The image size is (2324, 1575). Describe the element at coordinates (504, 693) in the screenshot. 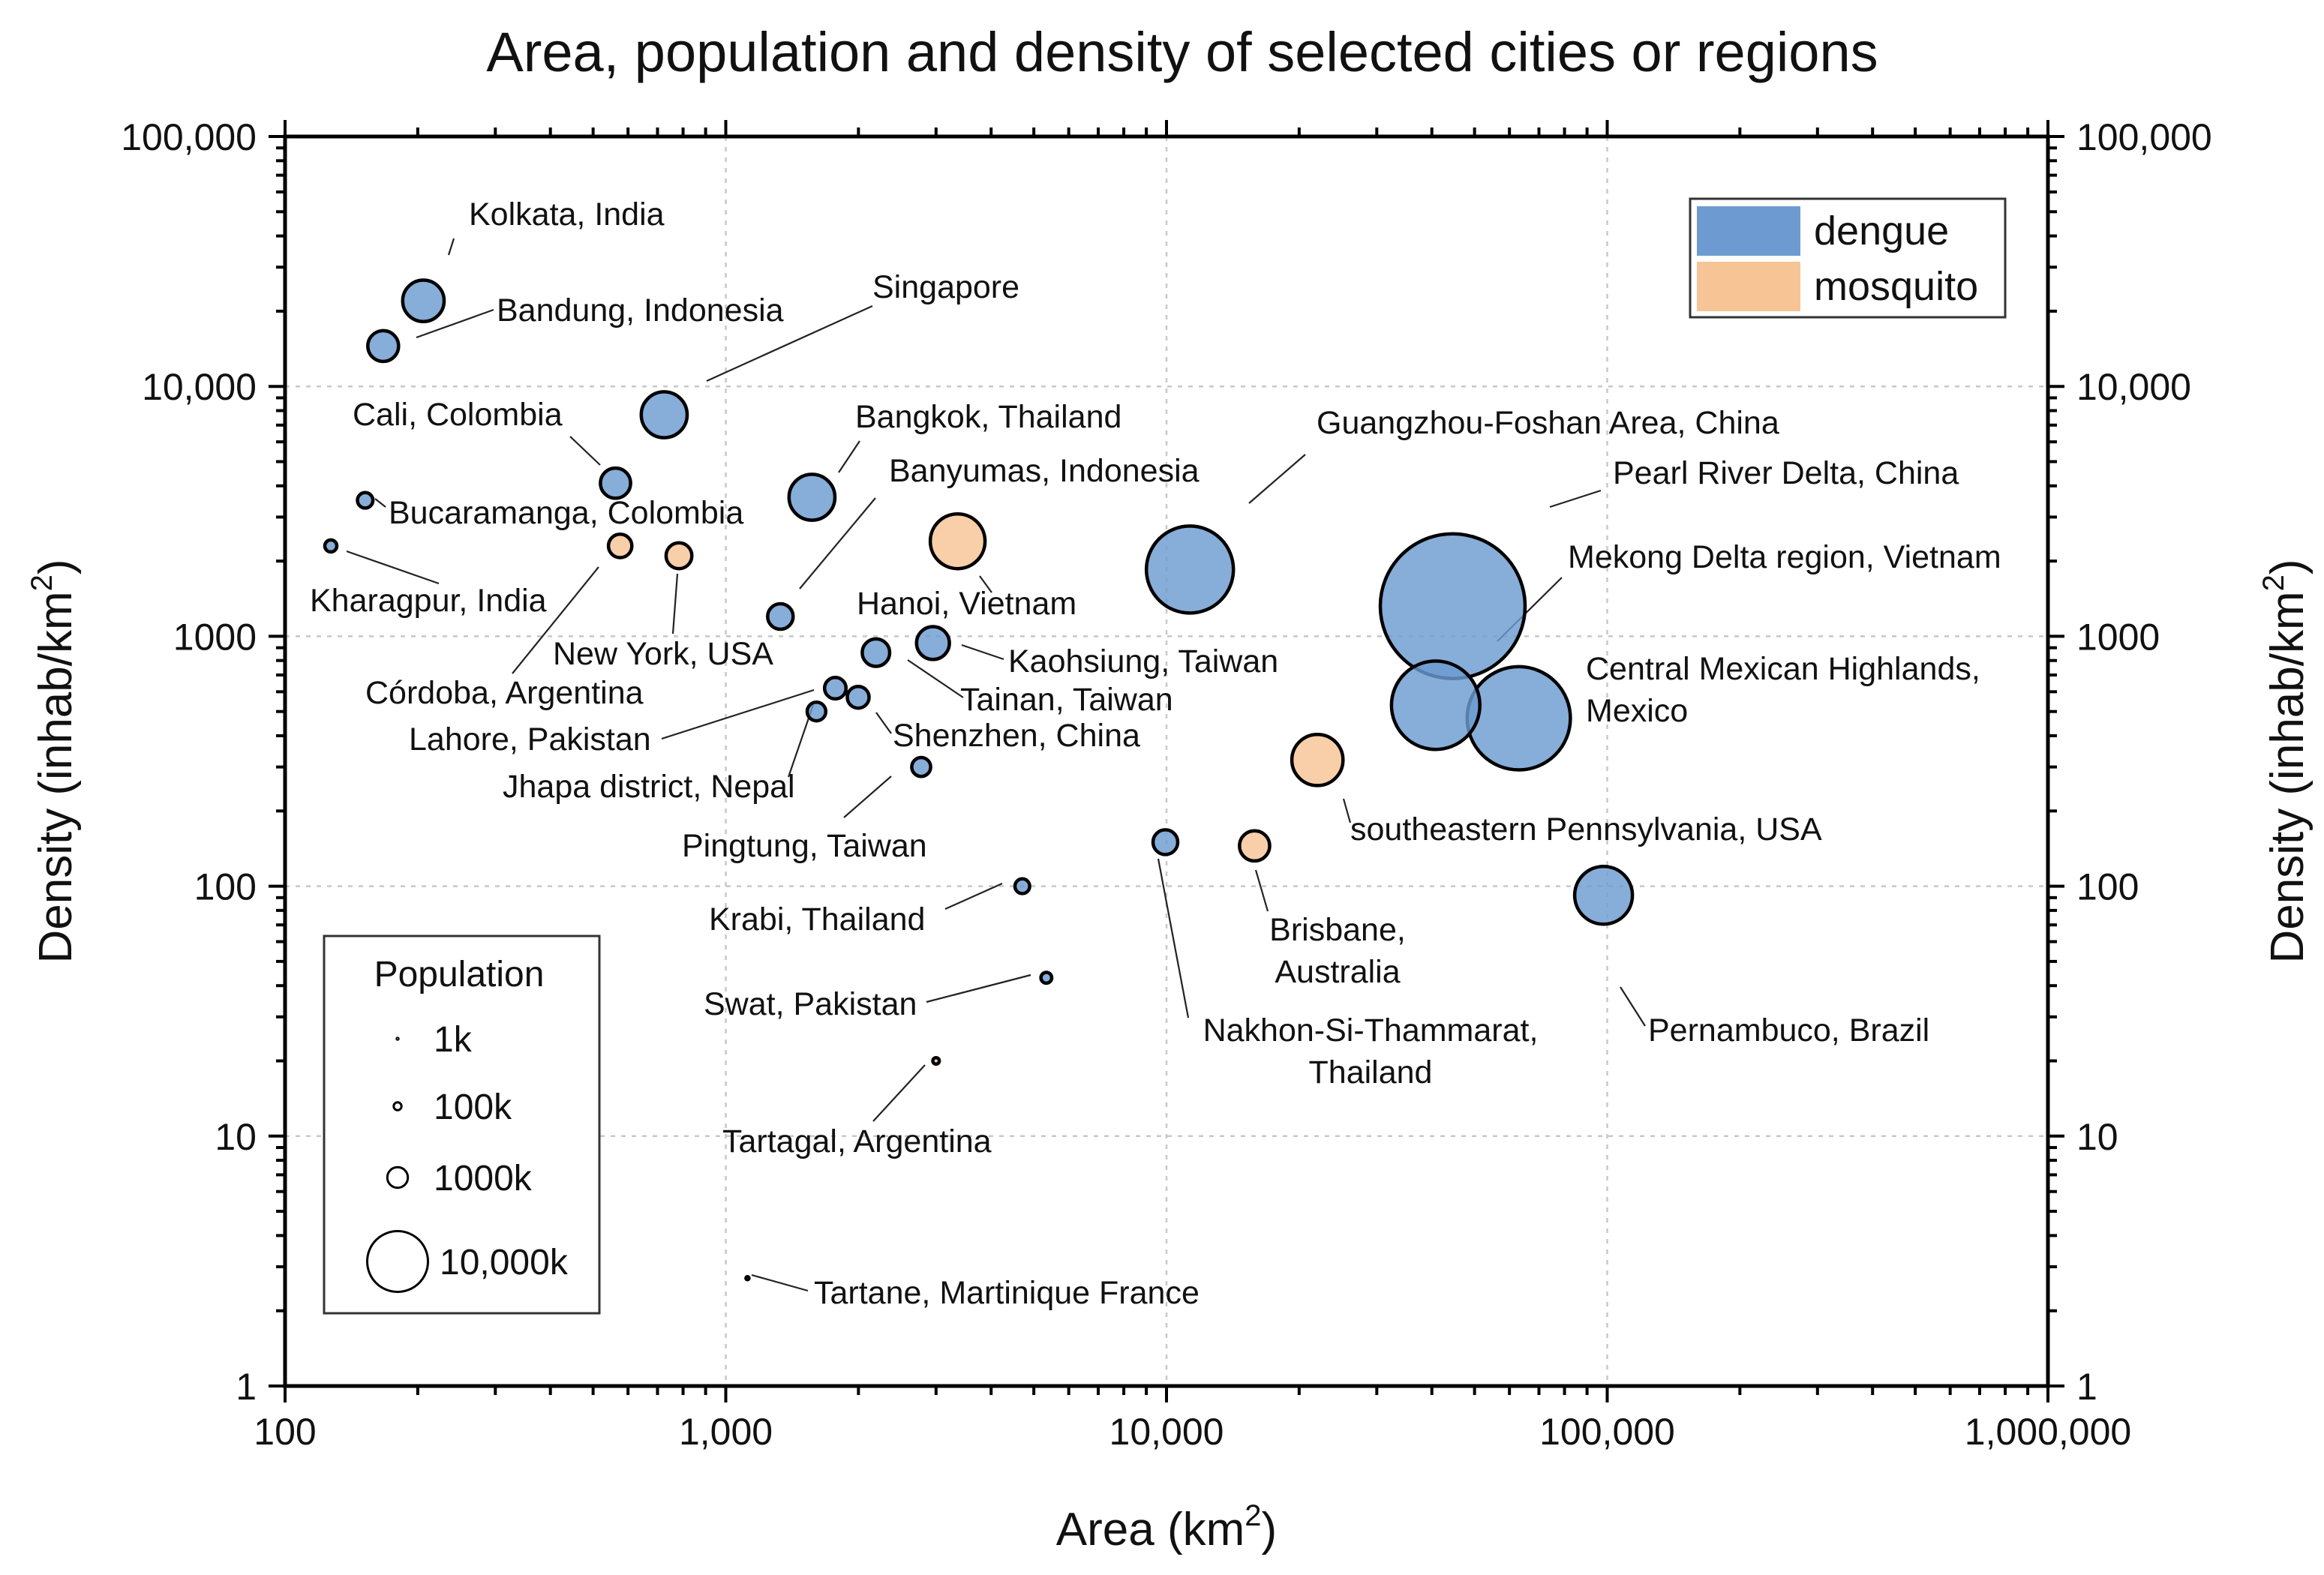

I see `bubble-label: Córdoba, Argentina` at that location.